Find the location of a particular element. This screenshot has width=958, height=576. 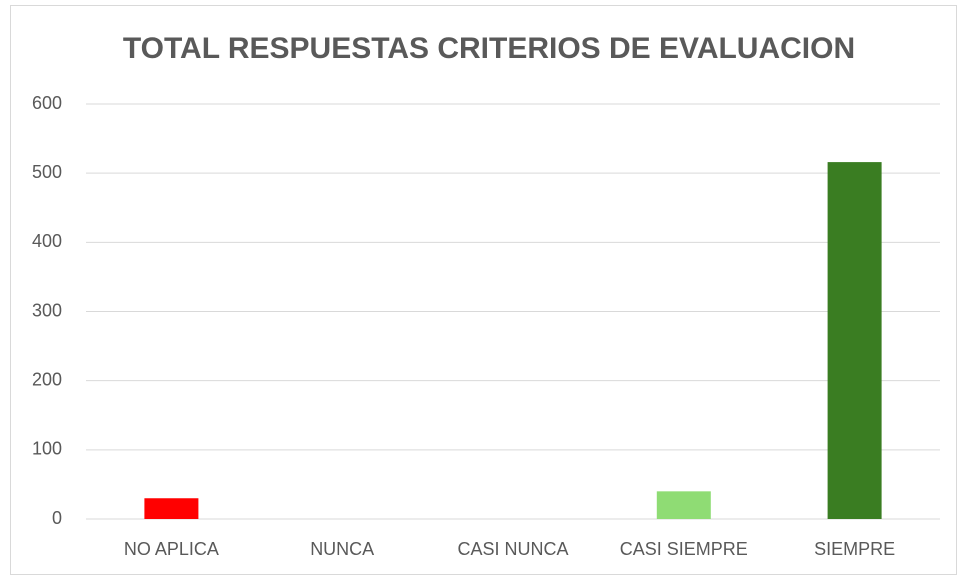

chart-title: TOTAL RESPUESTAS CRITERIOS DE EVALUACION is located at coordinates (489, 48).